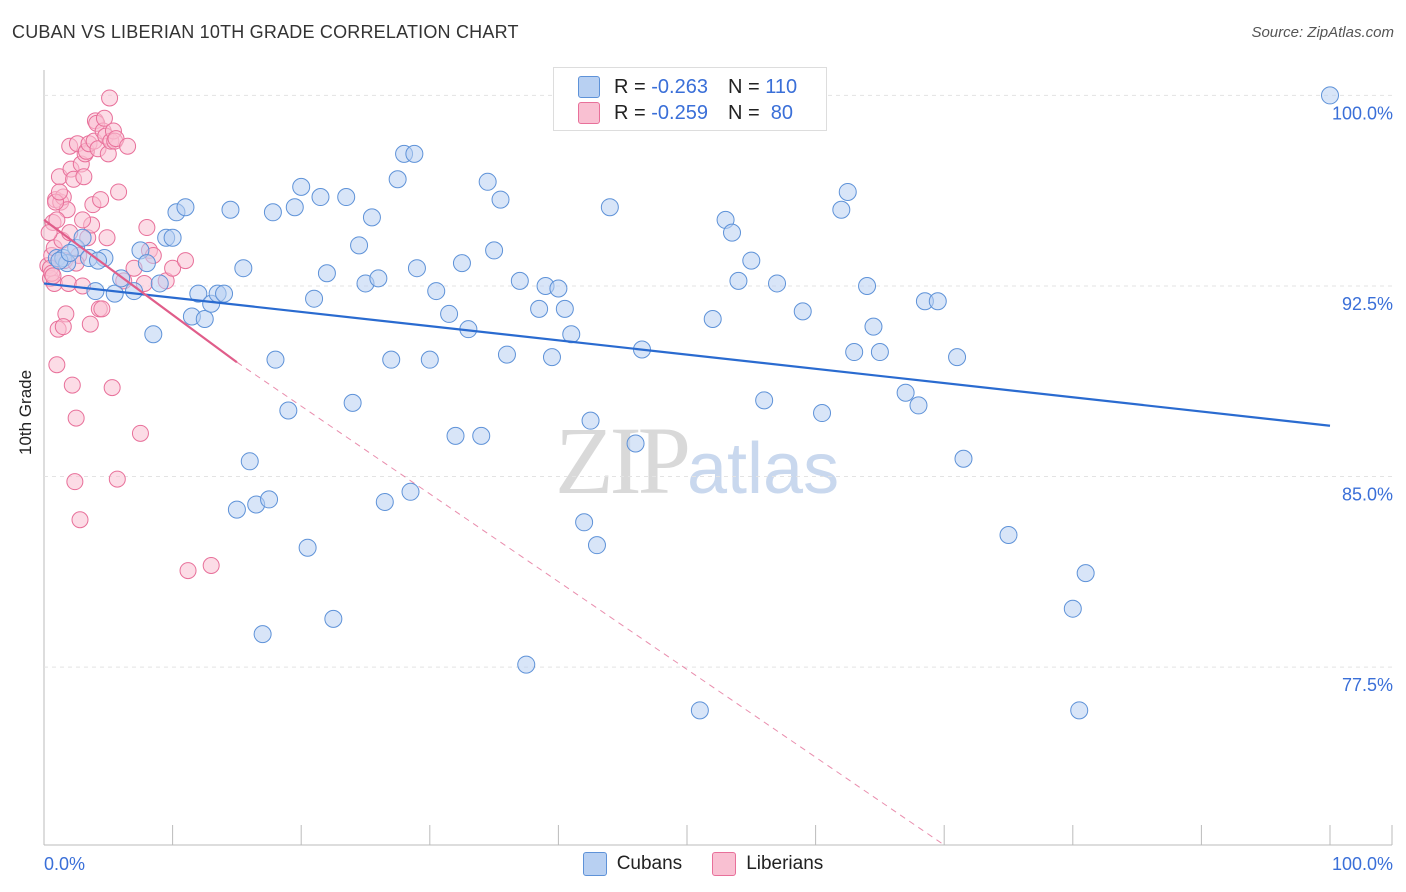  What do you see at coordinates (724, 864) in the screenshot?
I see `liberians-legend-swatch` at bounding box center [724, 864].